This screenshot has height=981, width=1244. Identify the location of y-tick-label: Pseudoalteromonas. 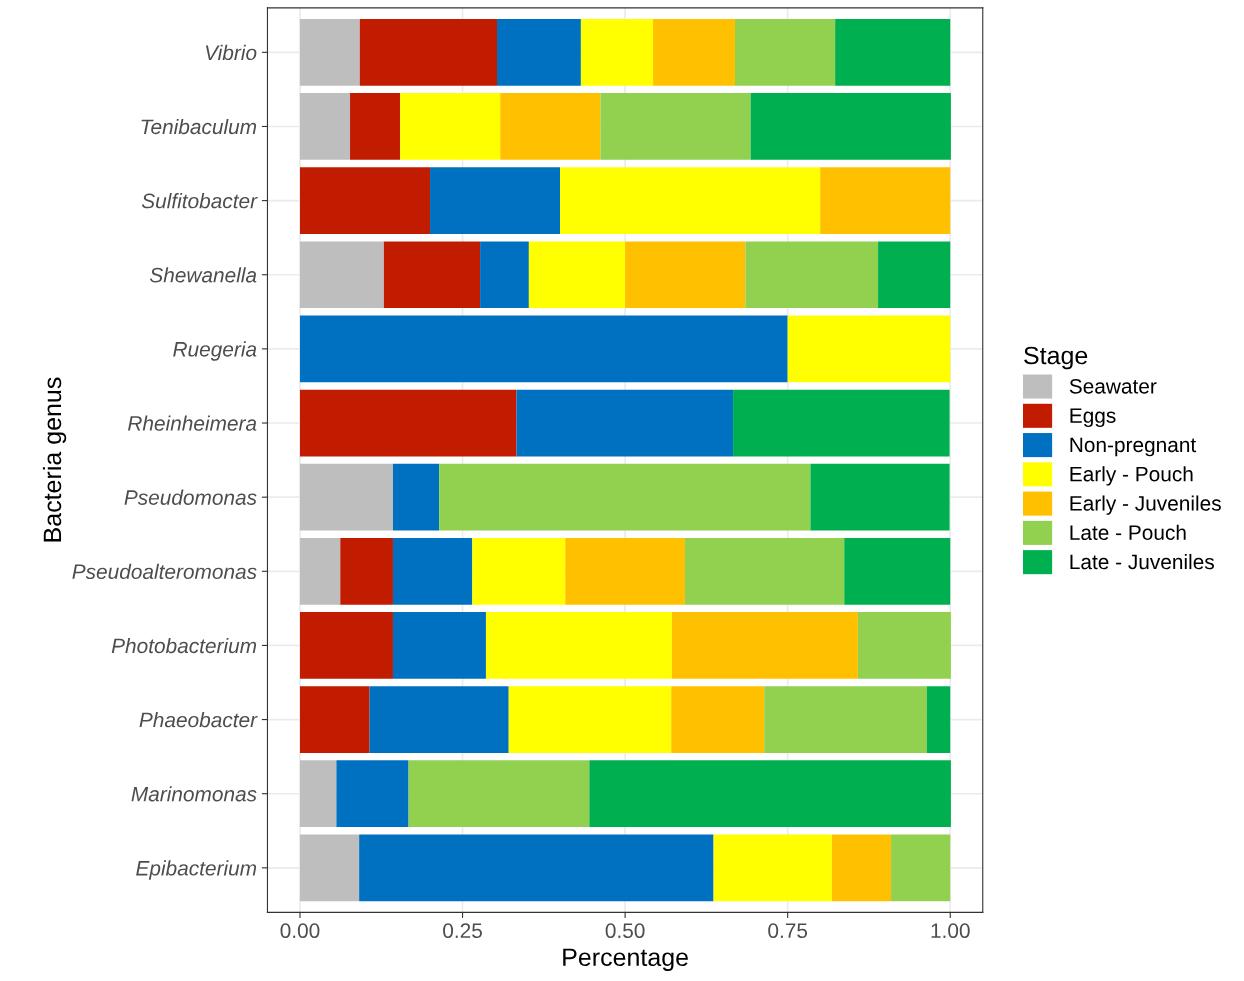
(164, 571).